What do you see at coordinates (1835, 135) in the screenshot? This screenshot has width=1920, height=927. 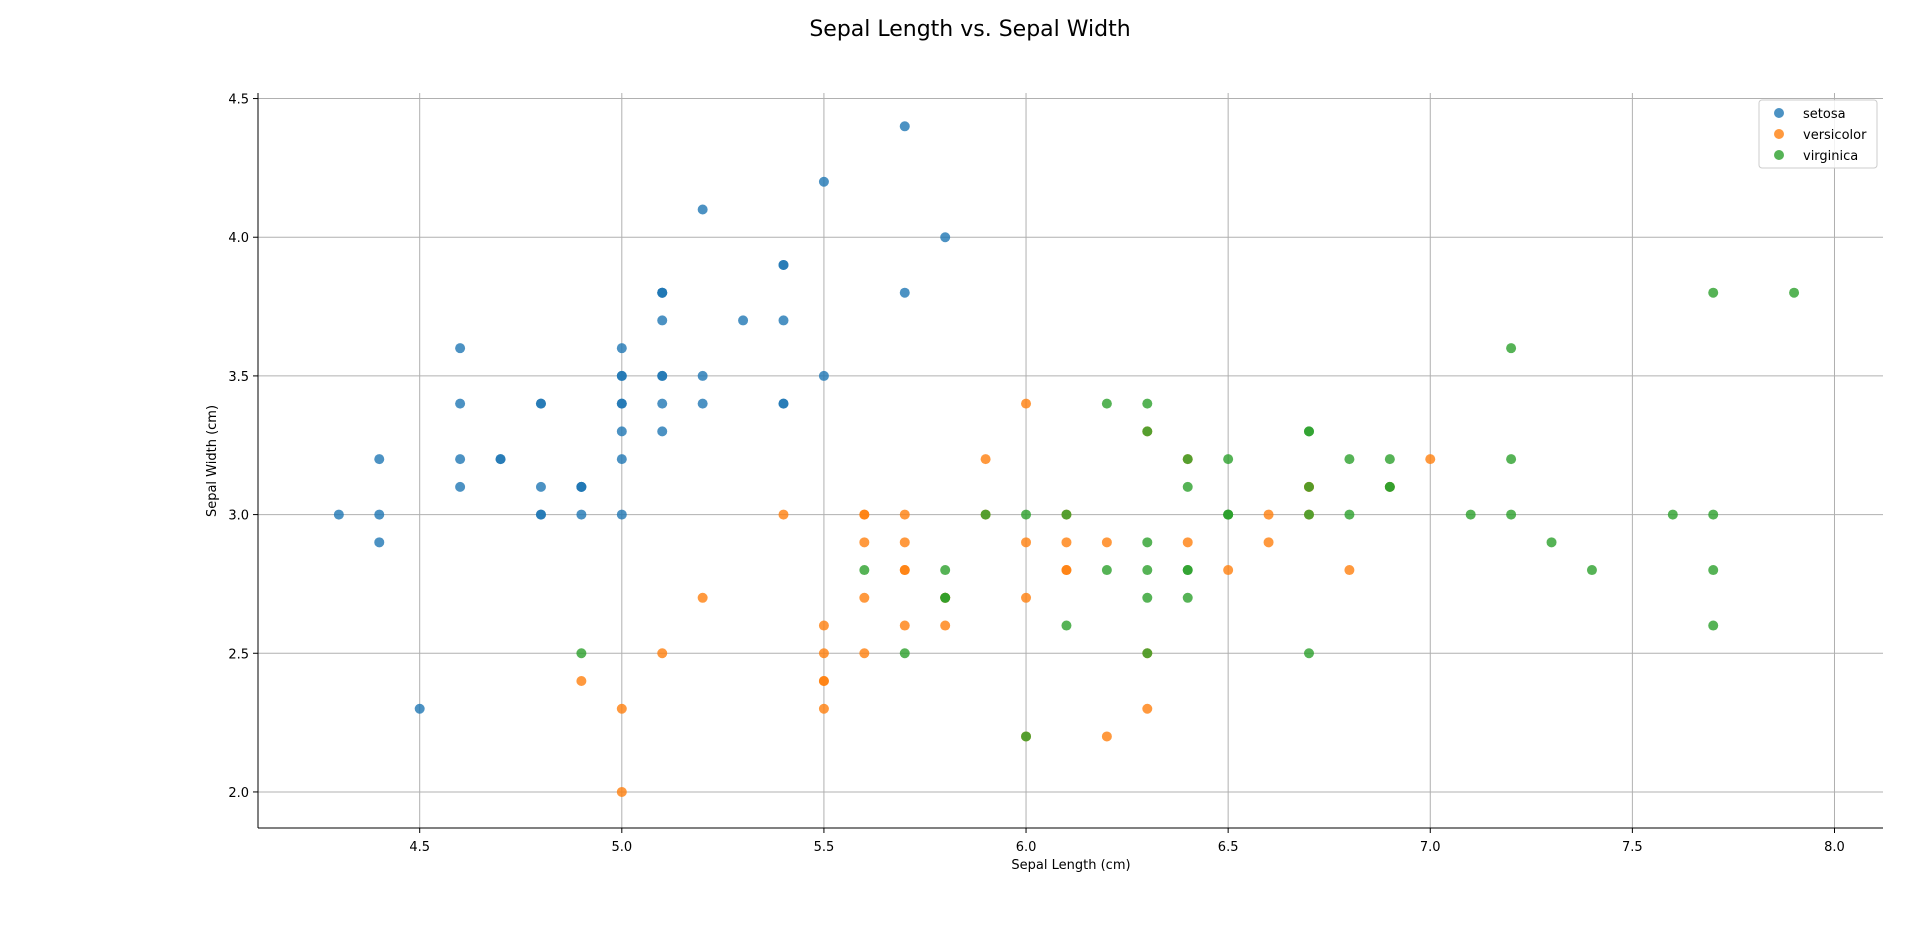 I see `legend-label: versicolor` at bounding box center [1835, 135].